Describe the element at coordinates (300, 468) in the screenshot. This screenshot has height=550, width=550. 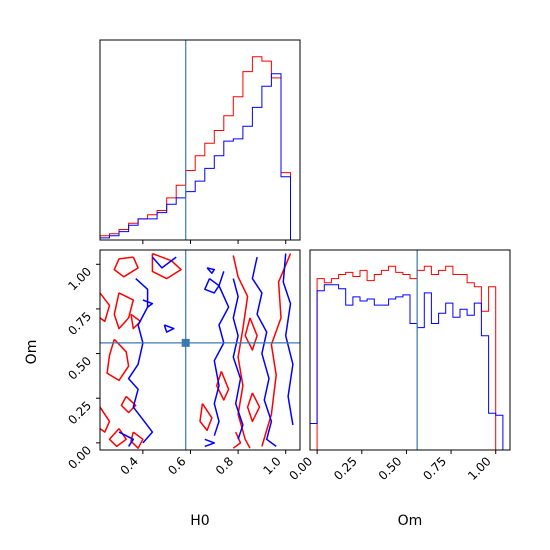
I see `x-tick-label-om-0: 0.00` at that location.